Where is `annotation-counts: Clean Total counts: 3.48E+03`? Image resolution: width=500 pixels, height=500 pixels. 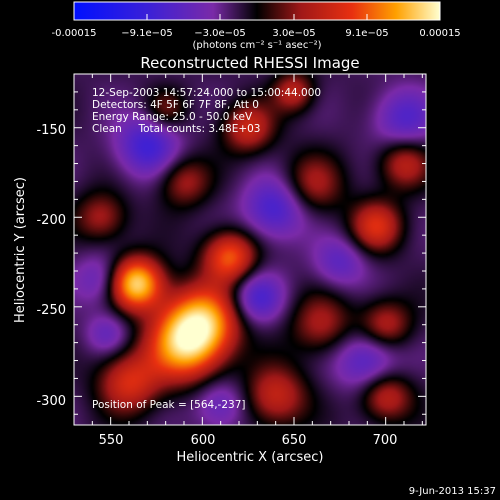 annotation-counts: Clean Total counts: 3.48E+03 is located at coordinates (176, 129).